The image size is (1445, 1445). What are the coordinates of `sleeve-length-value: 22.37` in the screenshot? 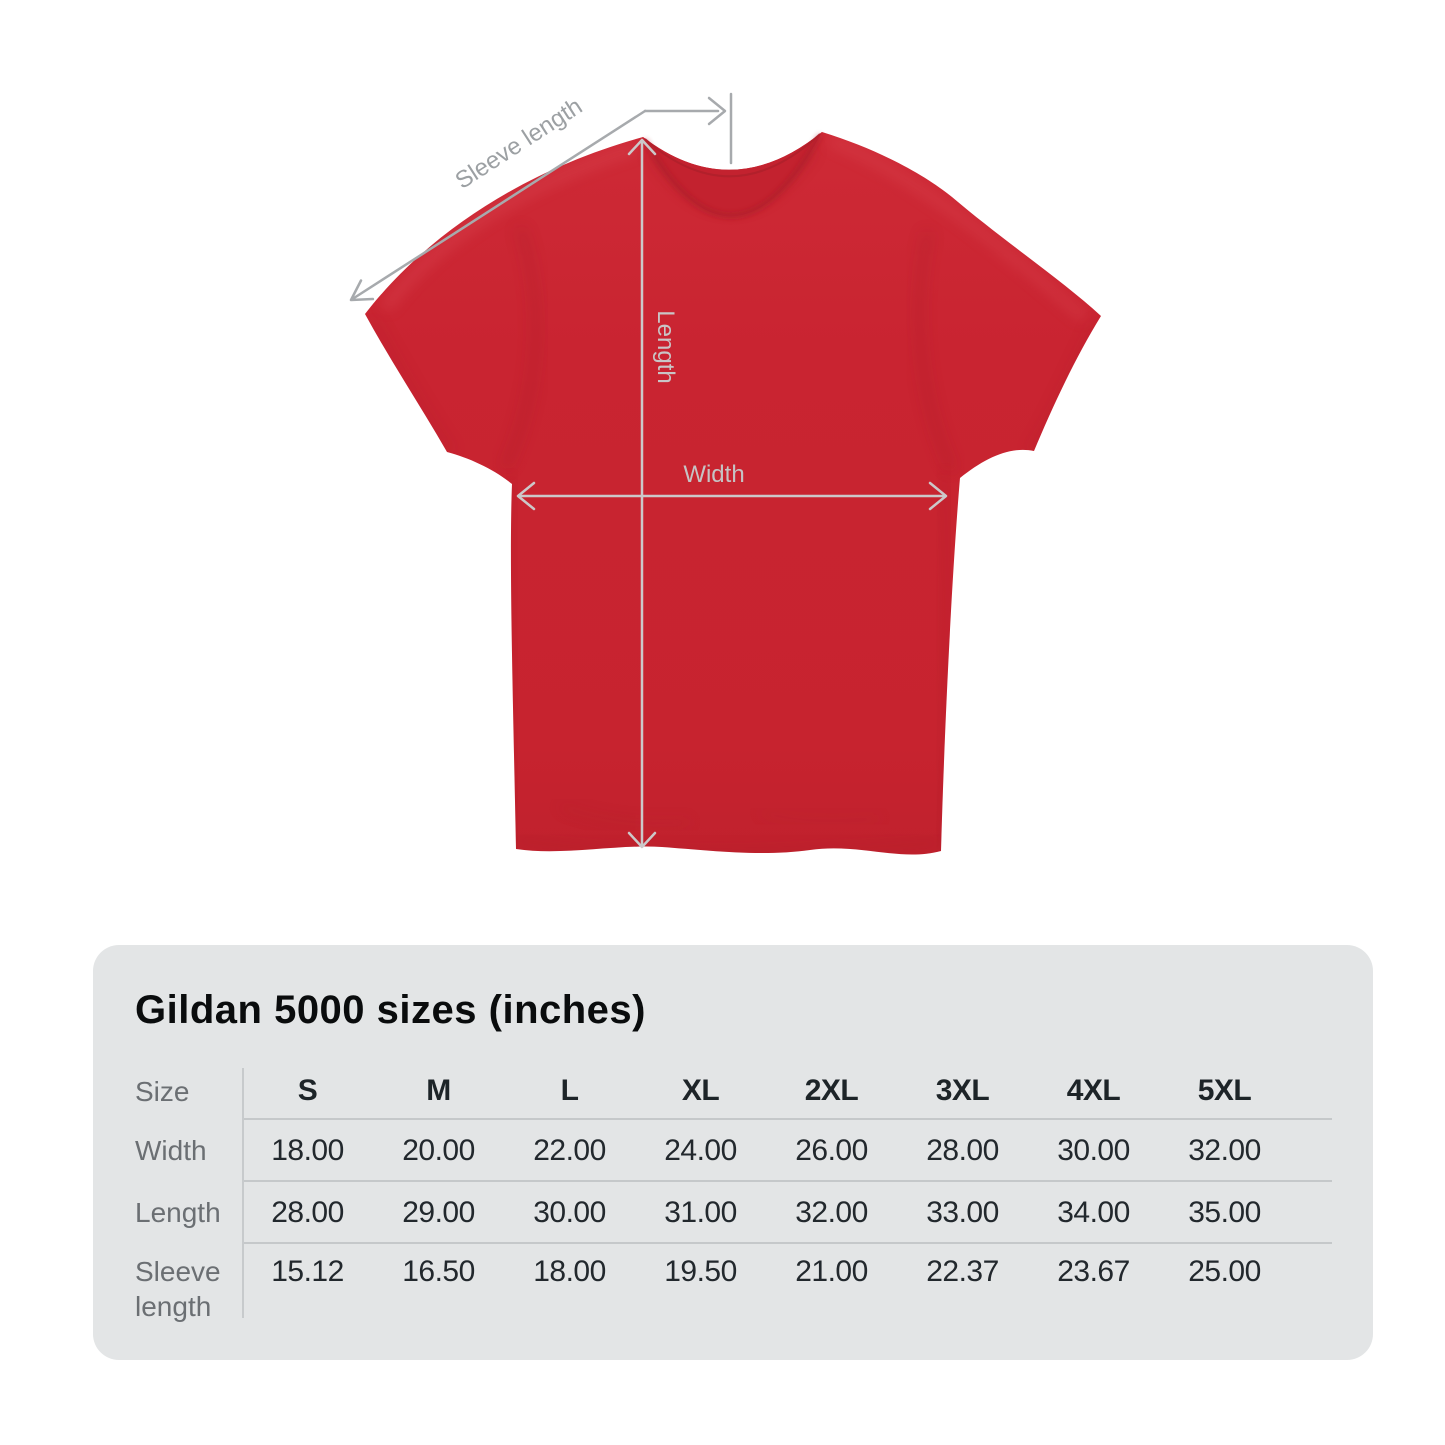 It's located at (962, 1271).